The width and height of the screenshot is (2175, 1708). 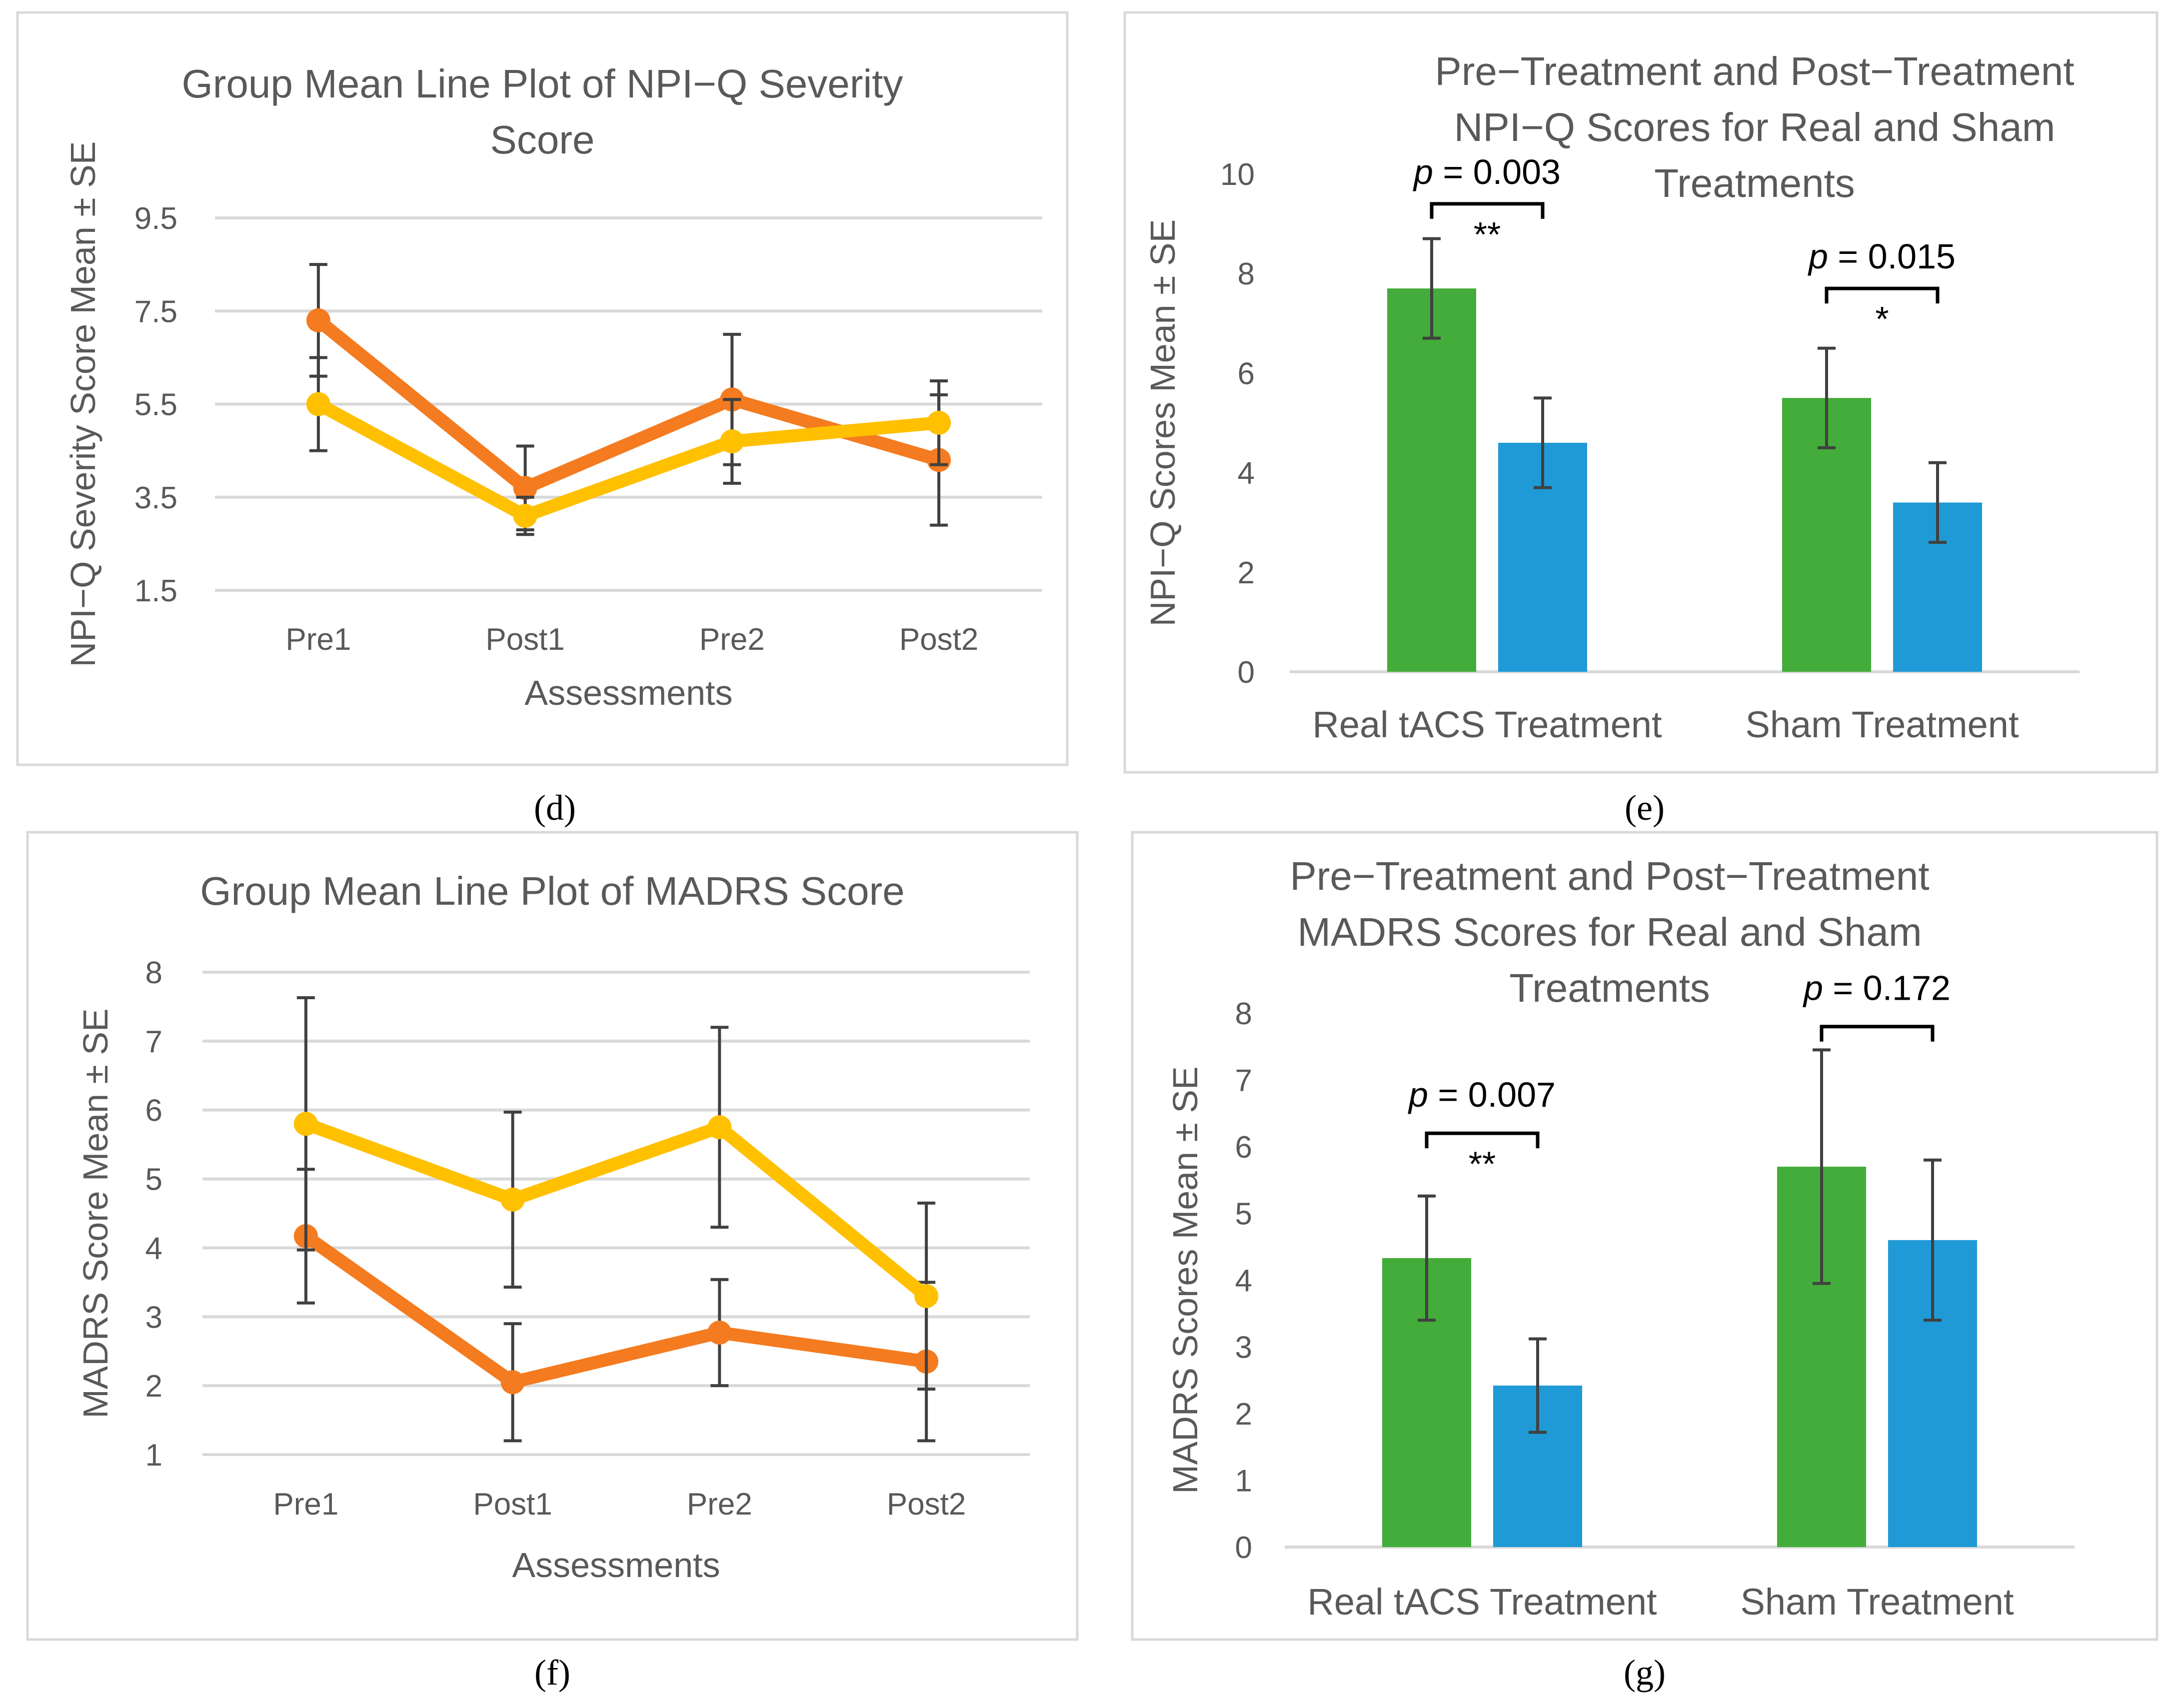 I want to click on chart-title: NPI−Q Scores for Real and Sham, so click(x=1755, y=127).